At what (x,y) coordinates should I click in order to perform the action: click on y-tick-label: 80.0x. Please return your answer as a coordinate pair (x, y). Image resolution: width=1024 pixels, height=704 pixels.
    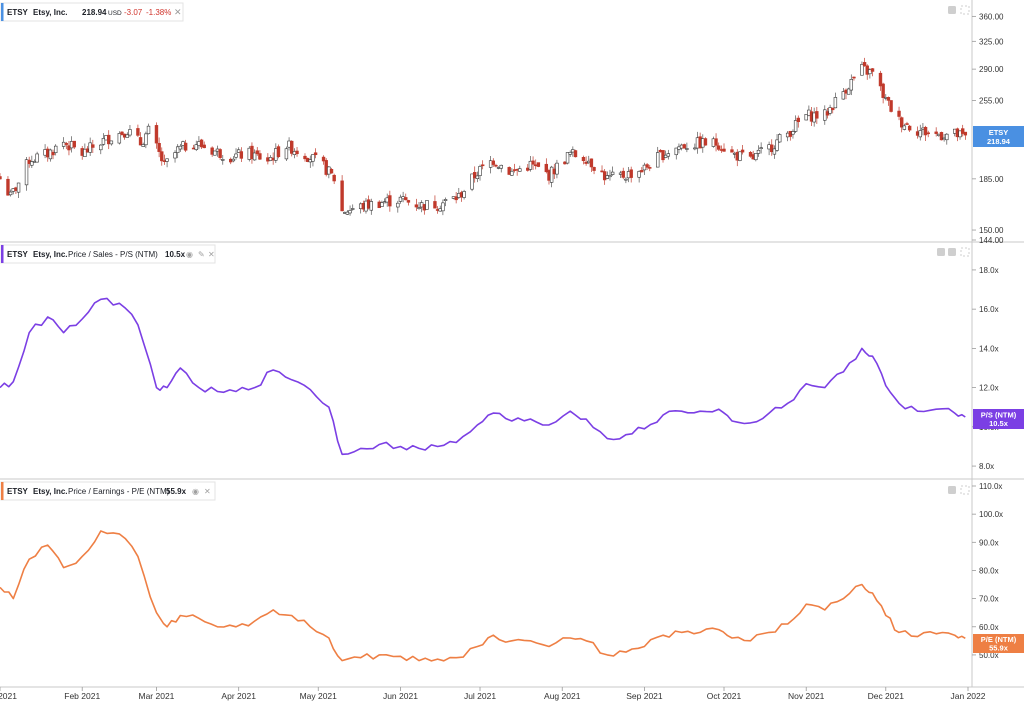
    Looking at the image, I should click on (989, 570).